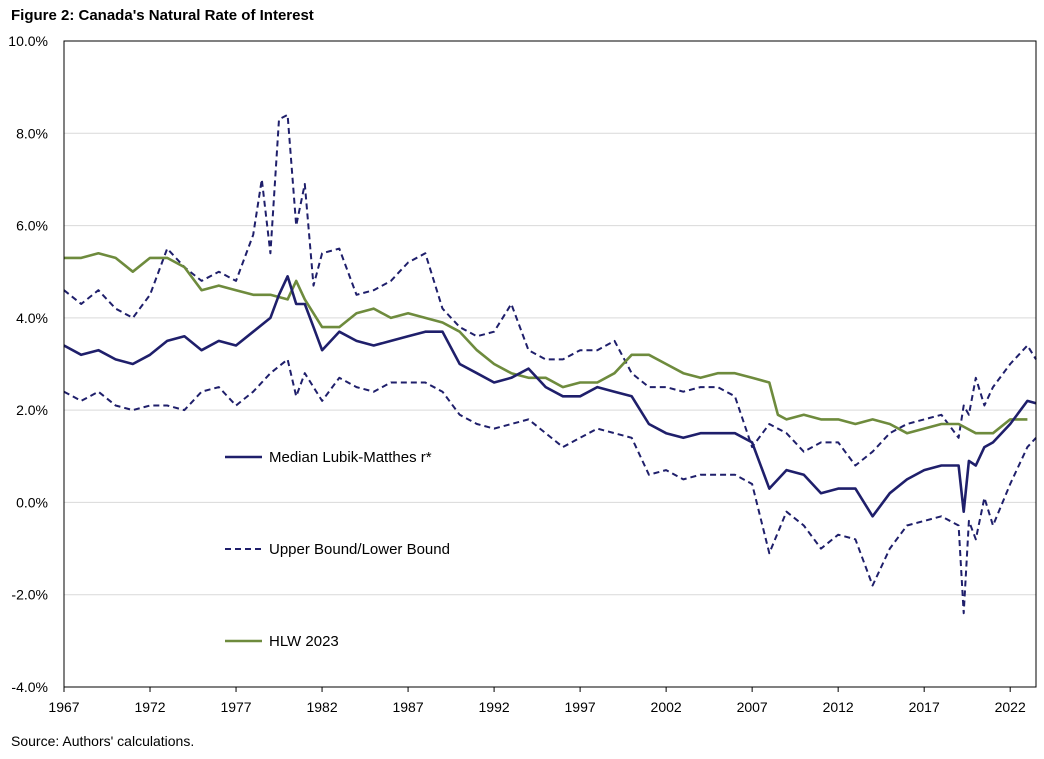 This screenshot has height=759, width=1044. I want to click on x-tick-label: 2002, so click(666, 707).